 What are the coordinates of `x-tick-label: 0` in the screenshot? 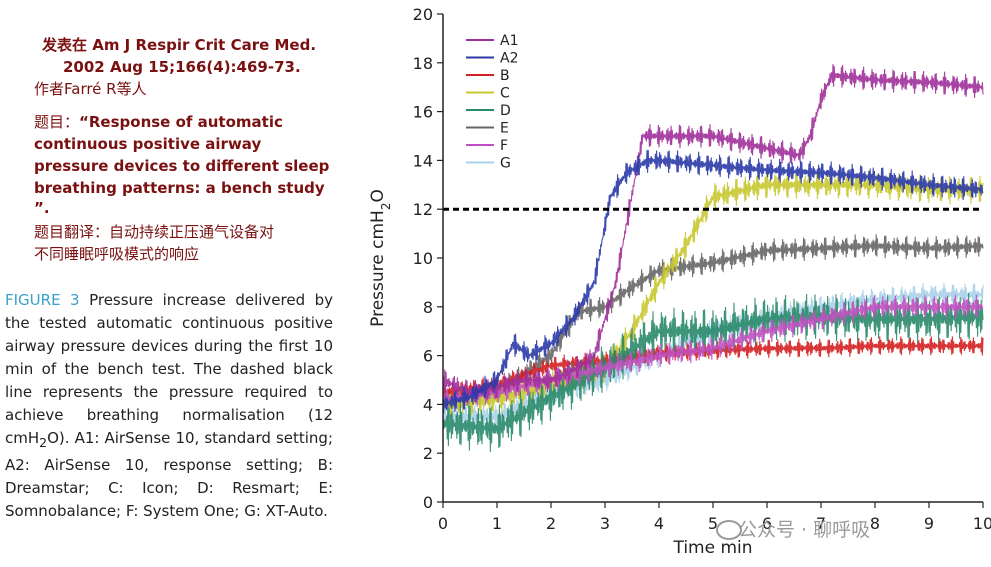 It's located at (443, 523).